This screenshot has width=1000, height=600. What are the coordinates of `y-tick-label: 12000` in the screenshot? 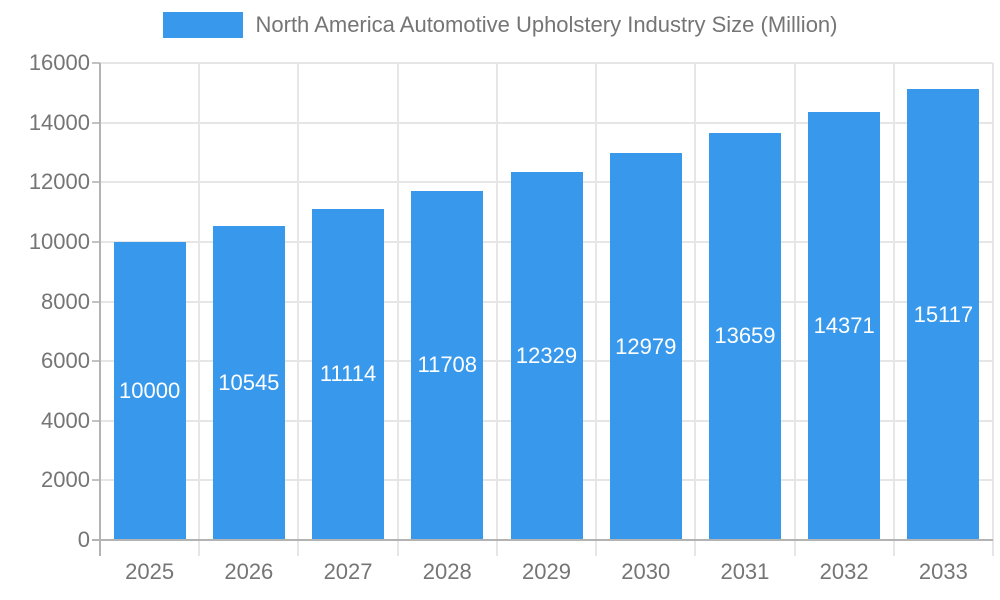 It's located at (59, 182).